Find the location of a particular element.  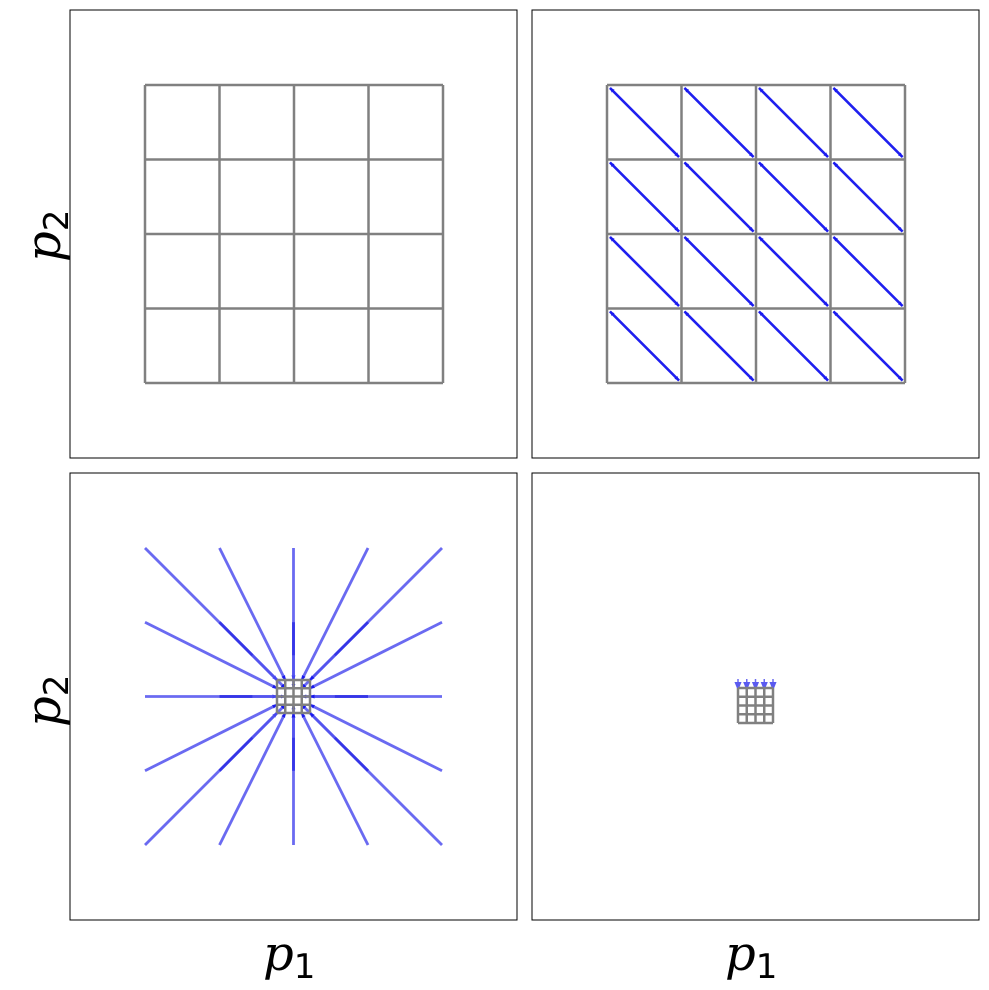

x-axis-label-left: p1 is located at coordinates (289, 956).